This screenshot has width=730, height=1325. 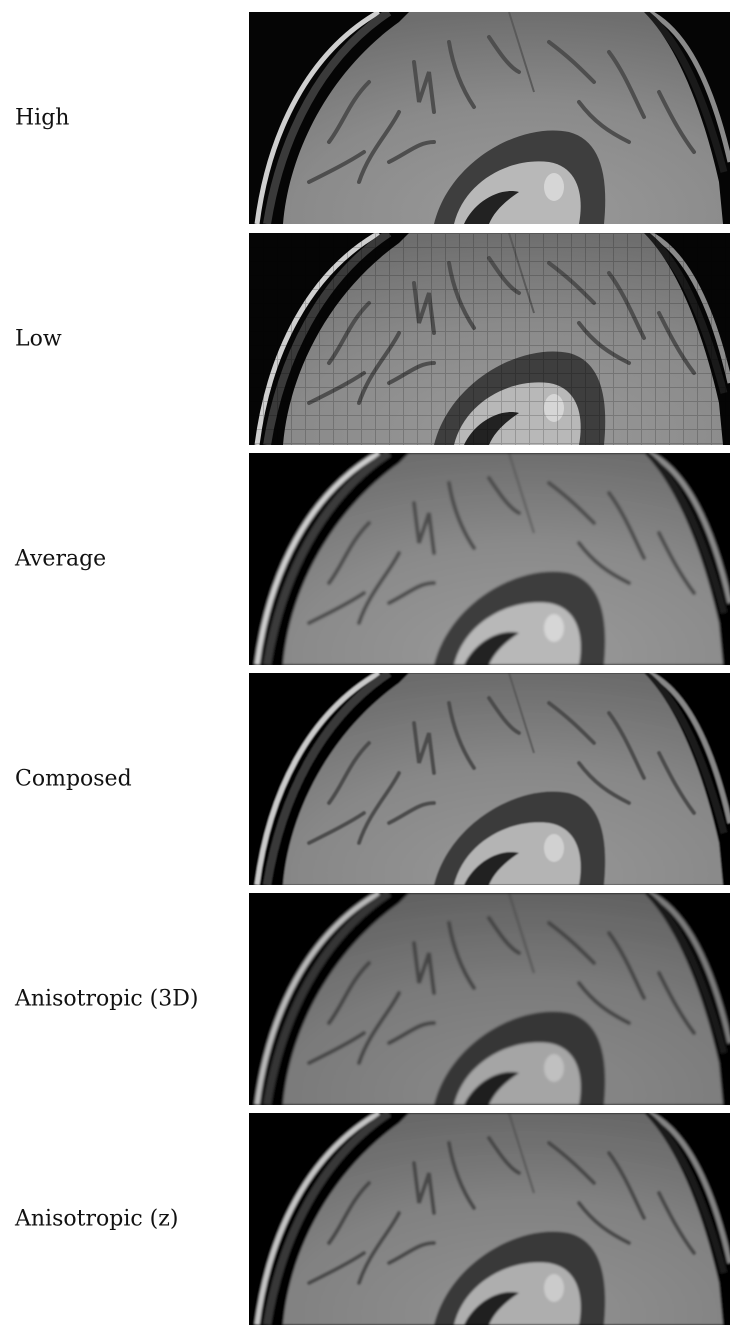 I want to click on mri-panel-composed, so click(x=489, y=779).